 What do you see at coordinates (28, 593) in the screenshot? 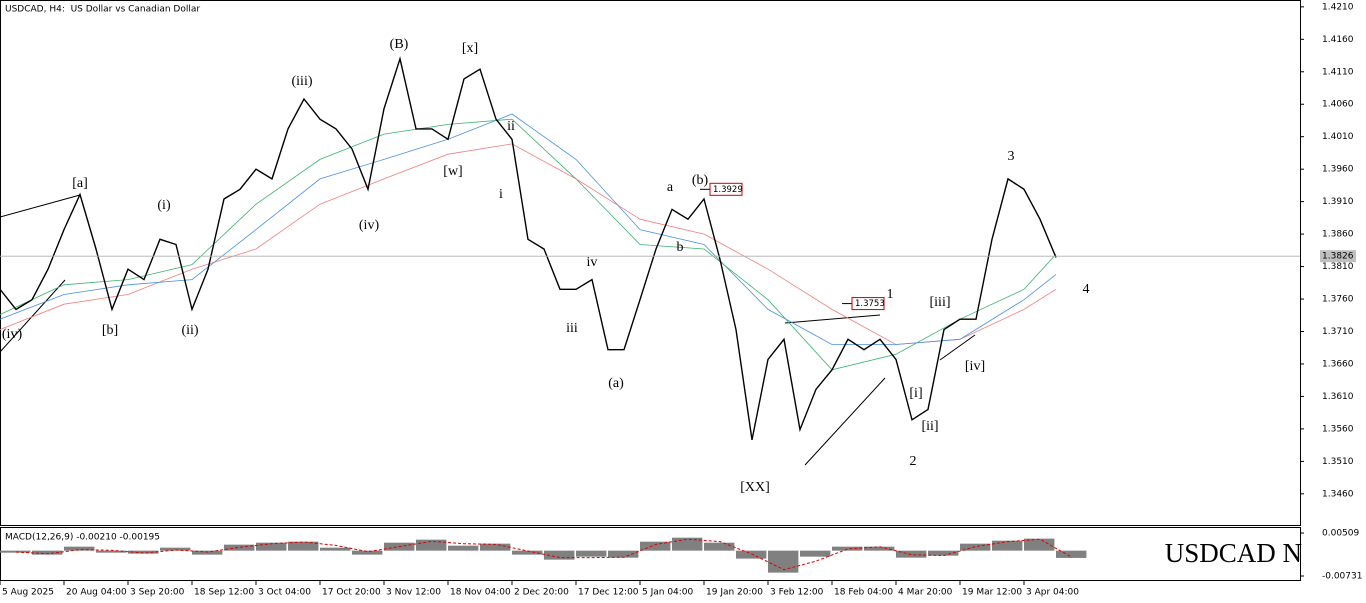
I see `x-tick-label: 5 Aug 2025` at bounding box center [28, 593].